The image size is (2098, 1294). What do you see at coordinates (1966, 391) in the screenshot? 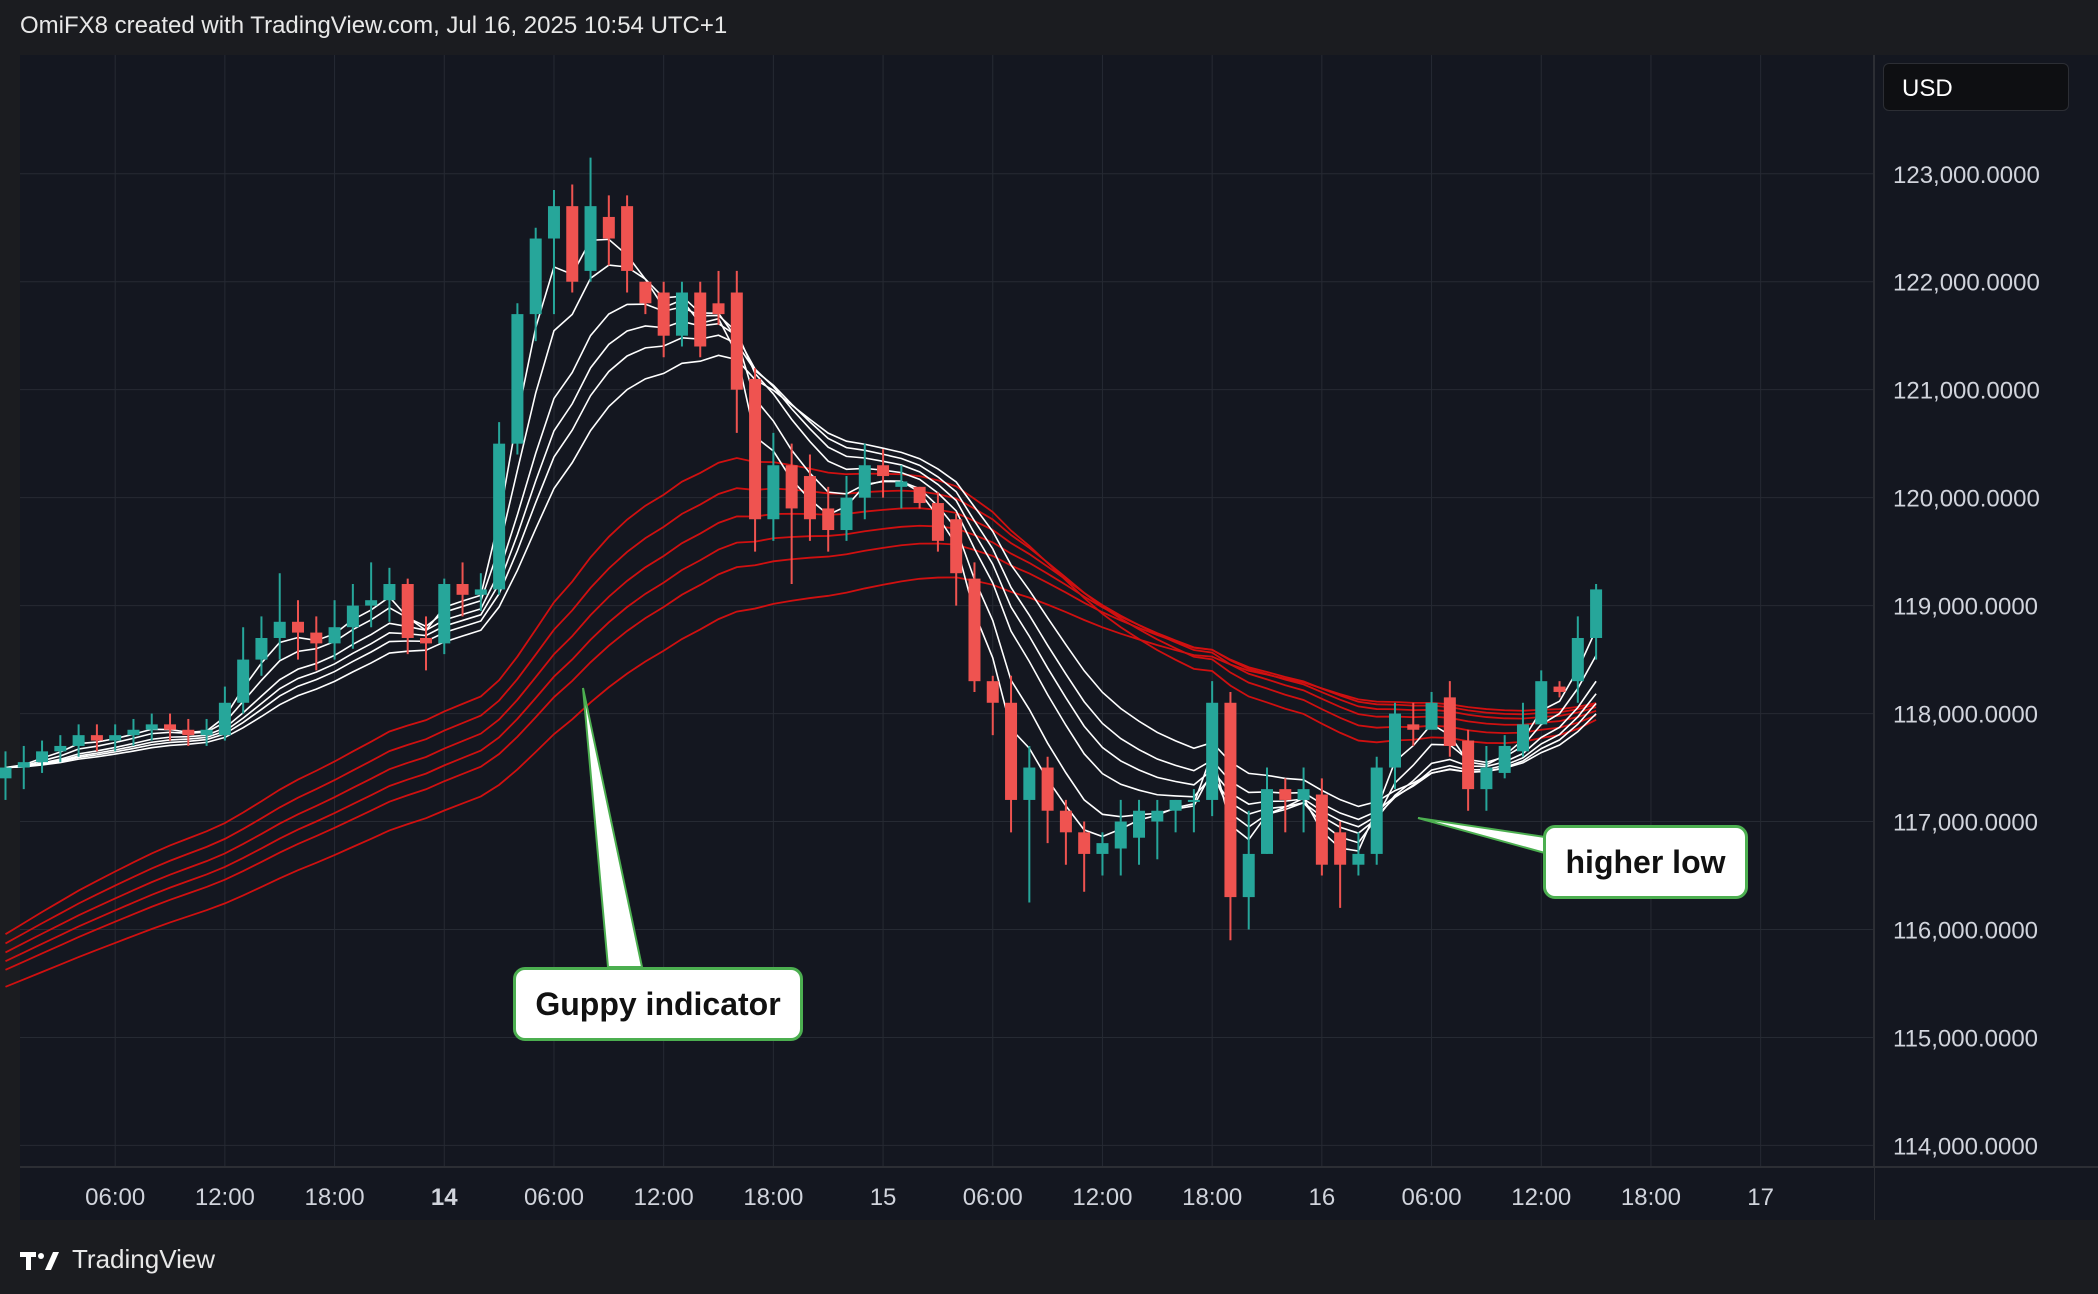
I see `price-tick-label: 121,000.0000` at bounding box center [1966, 391].